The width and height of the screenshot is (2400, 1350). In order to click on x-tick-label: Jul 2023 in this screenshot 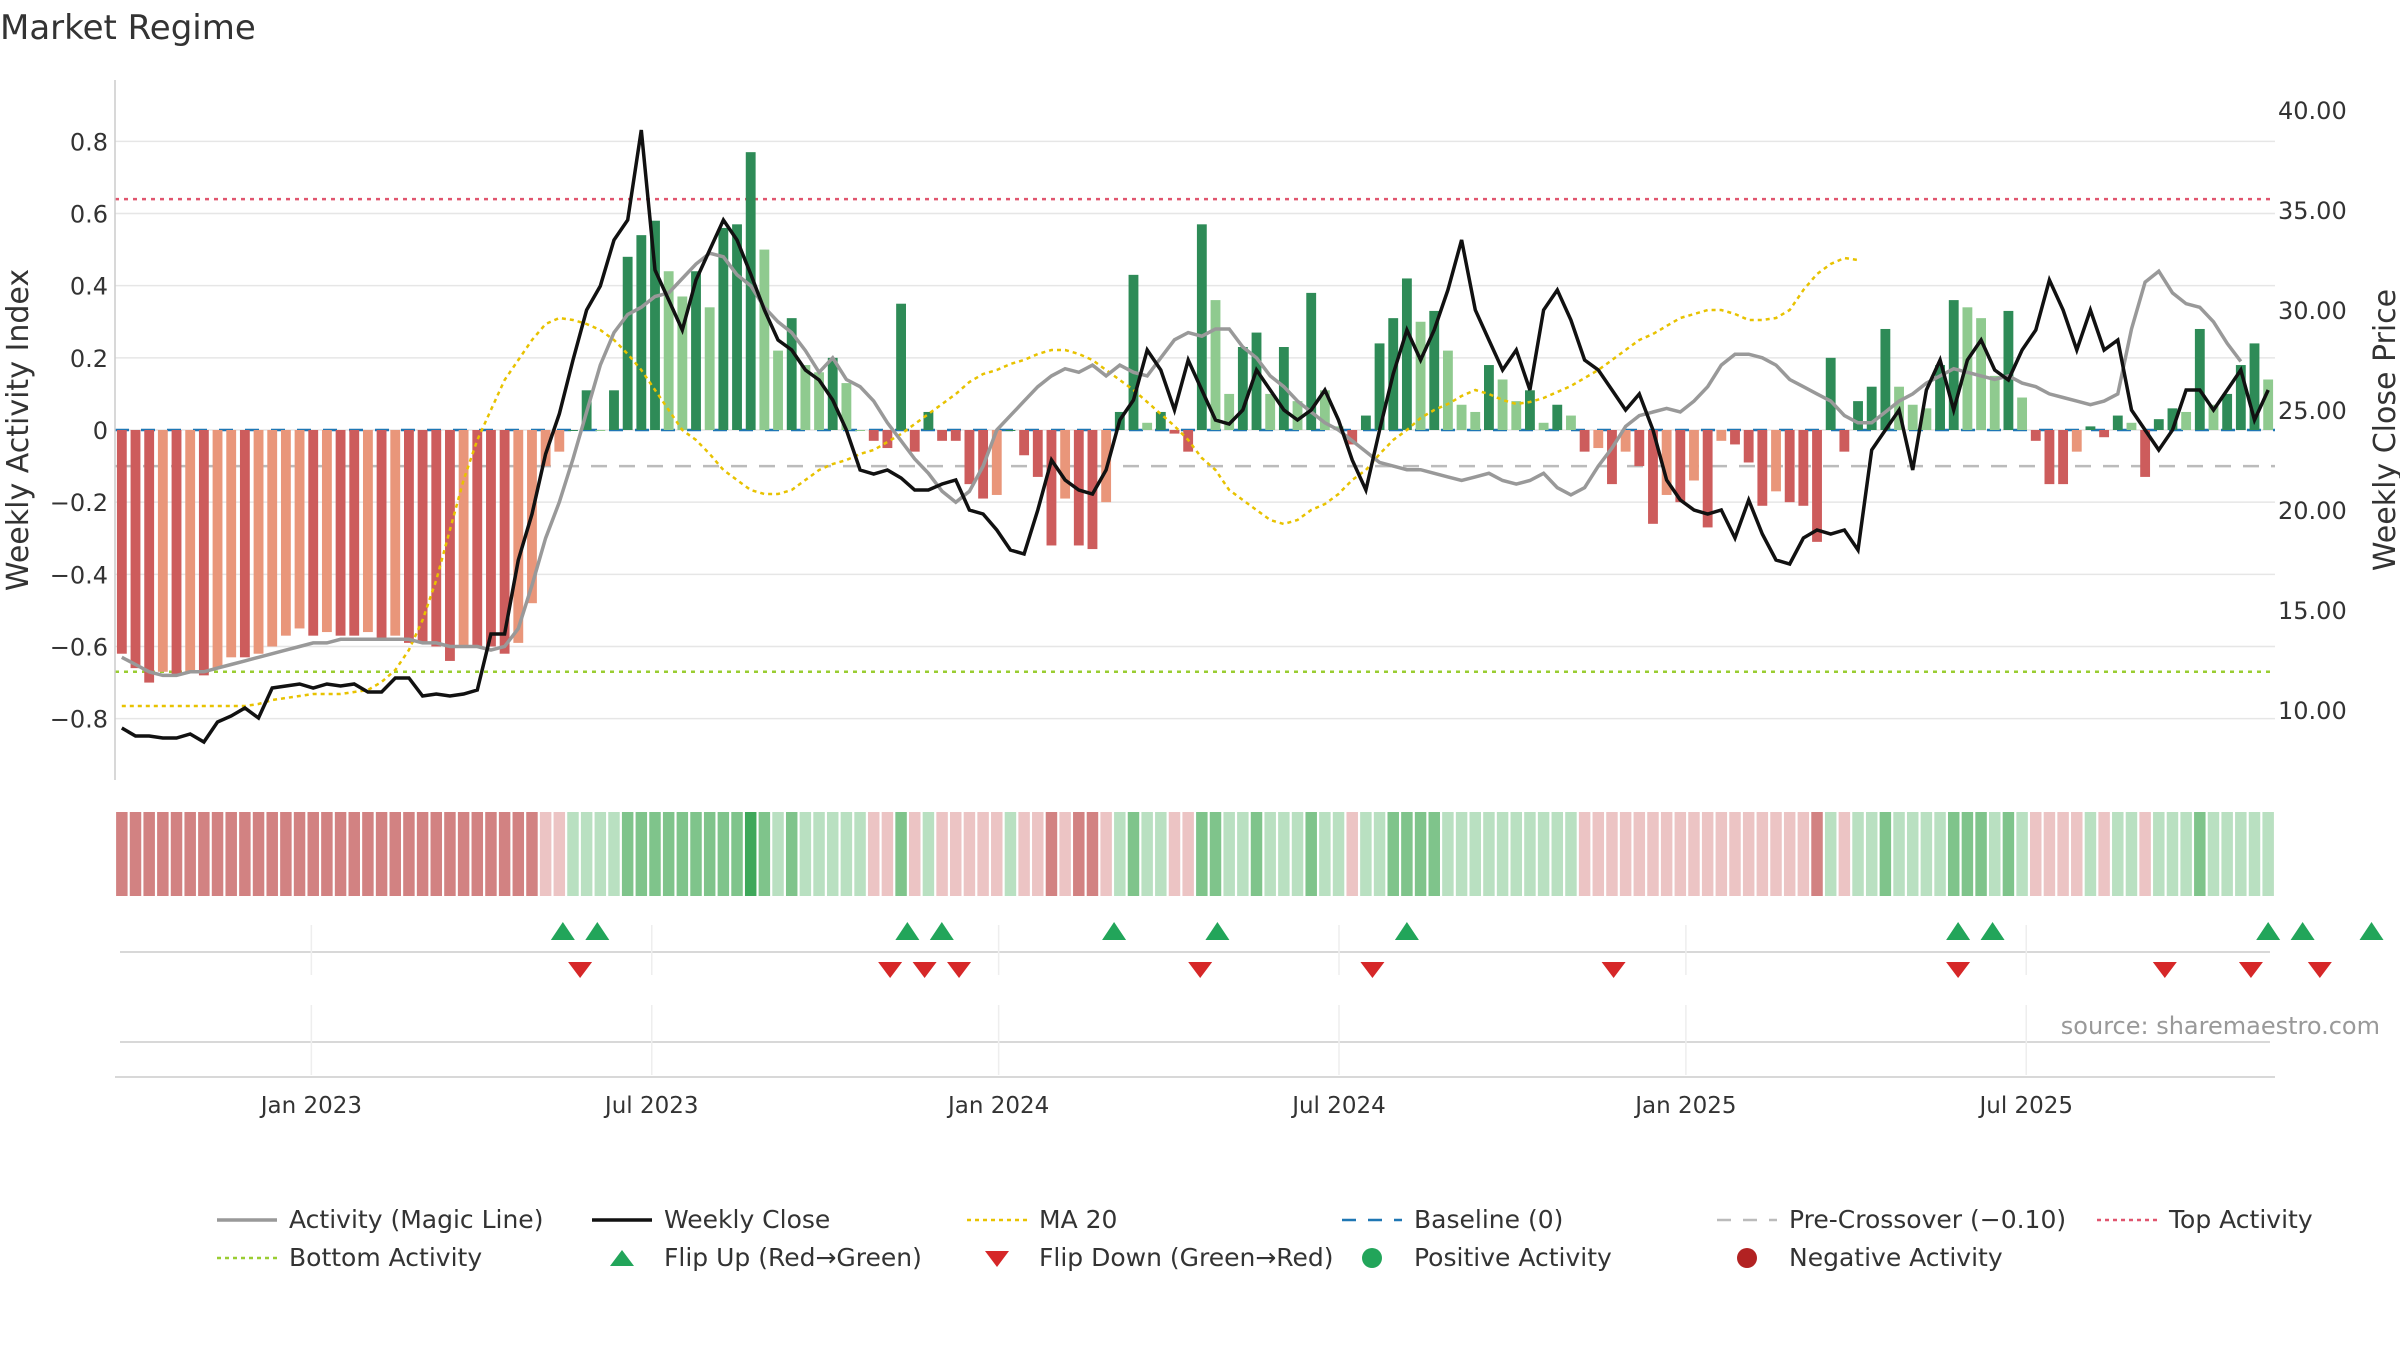, I will do `click(651, 1106)`.